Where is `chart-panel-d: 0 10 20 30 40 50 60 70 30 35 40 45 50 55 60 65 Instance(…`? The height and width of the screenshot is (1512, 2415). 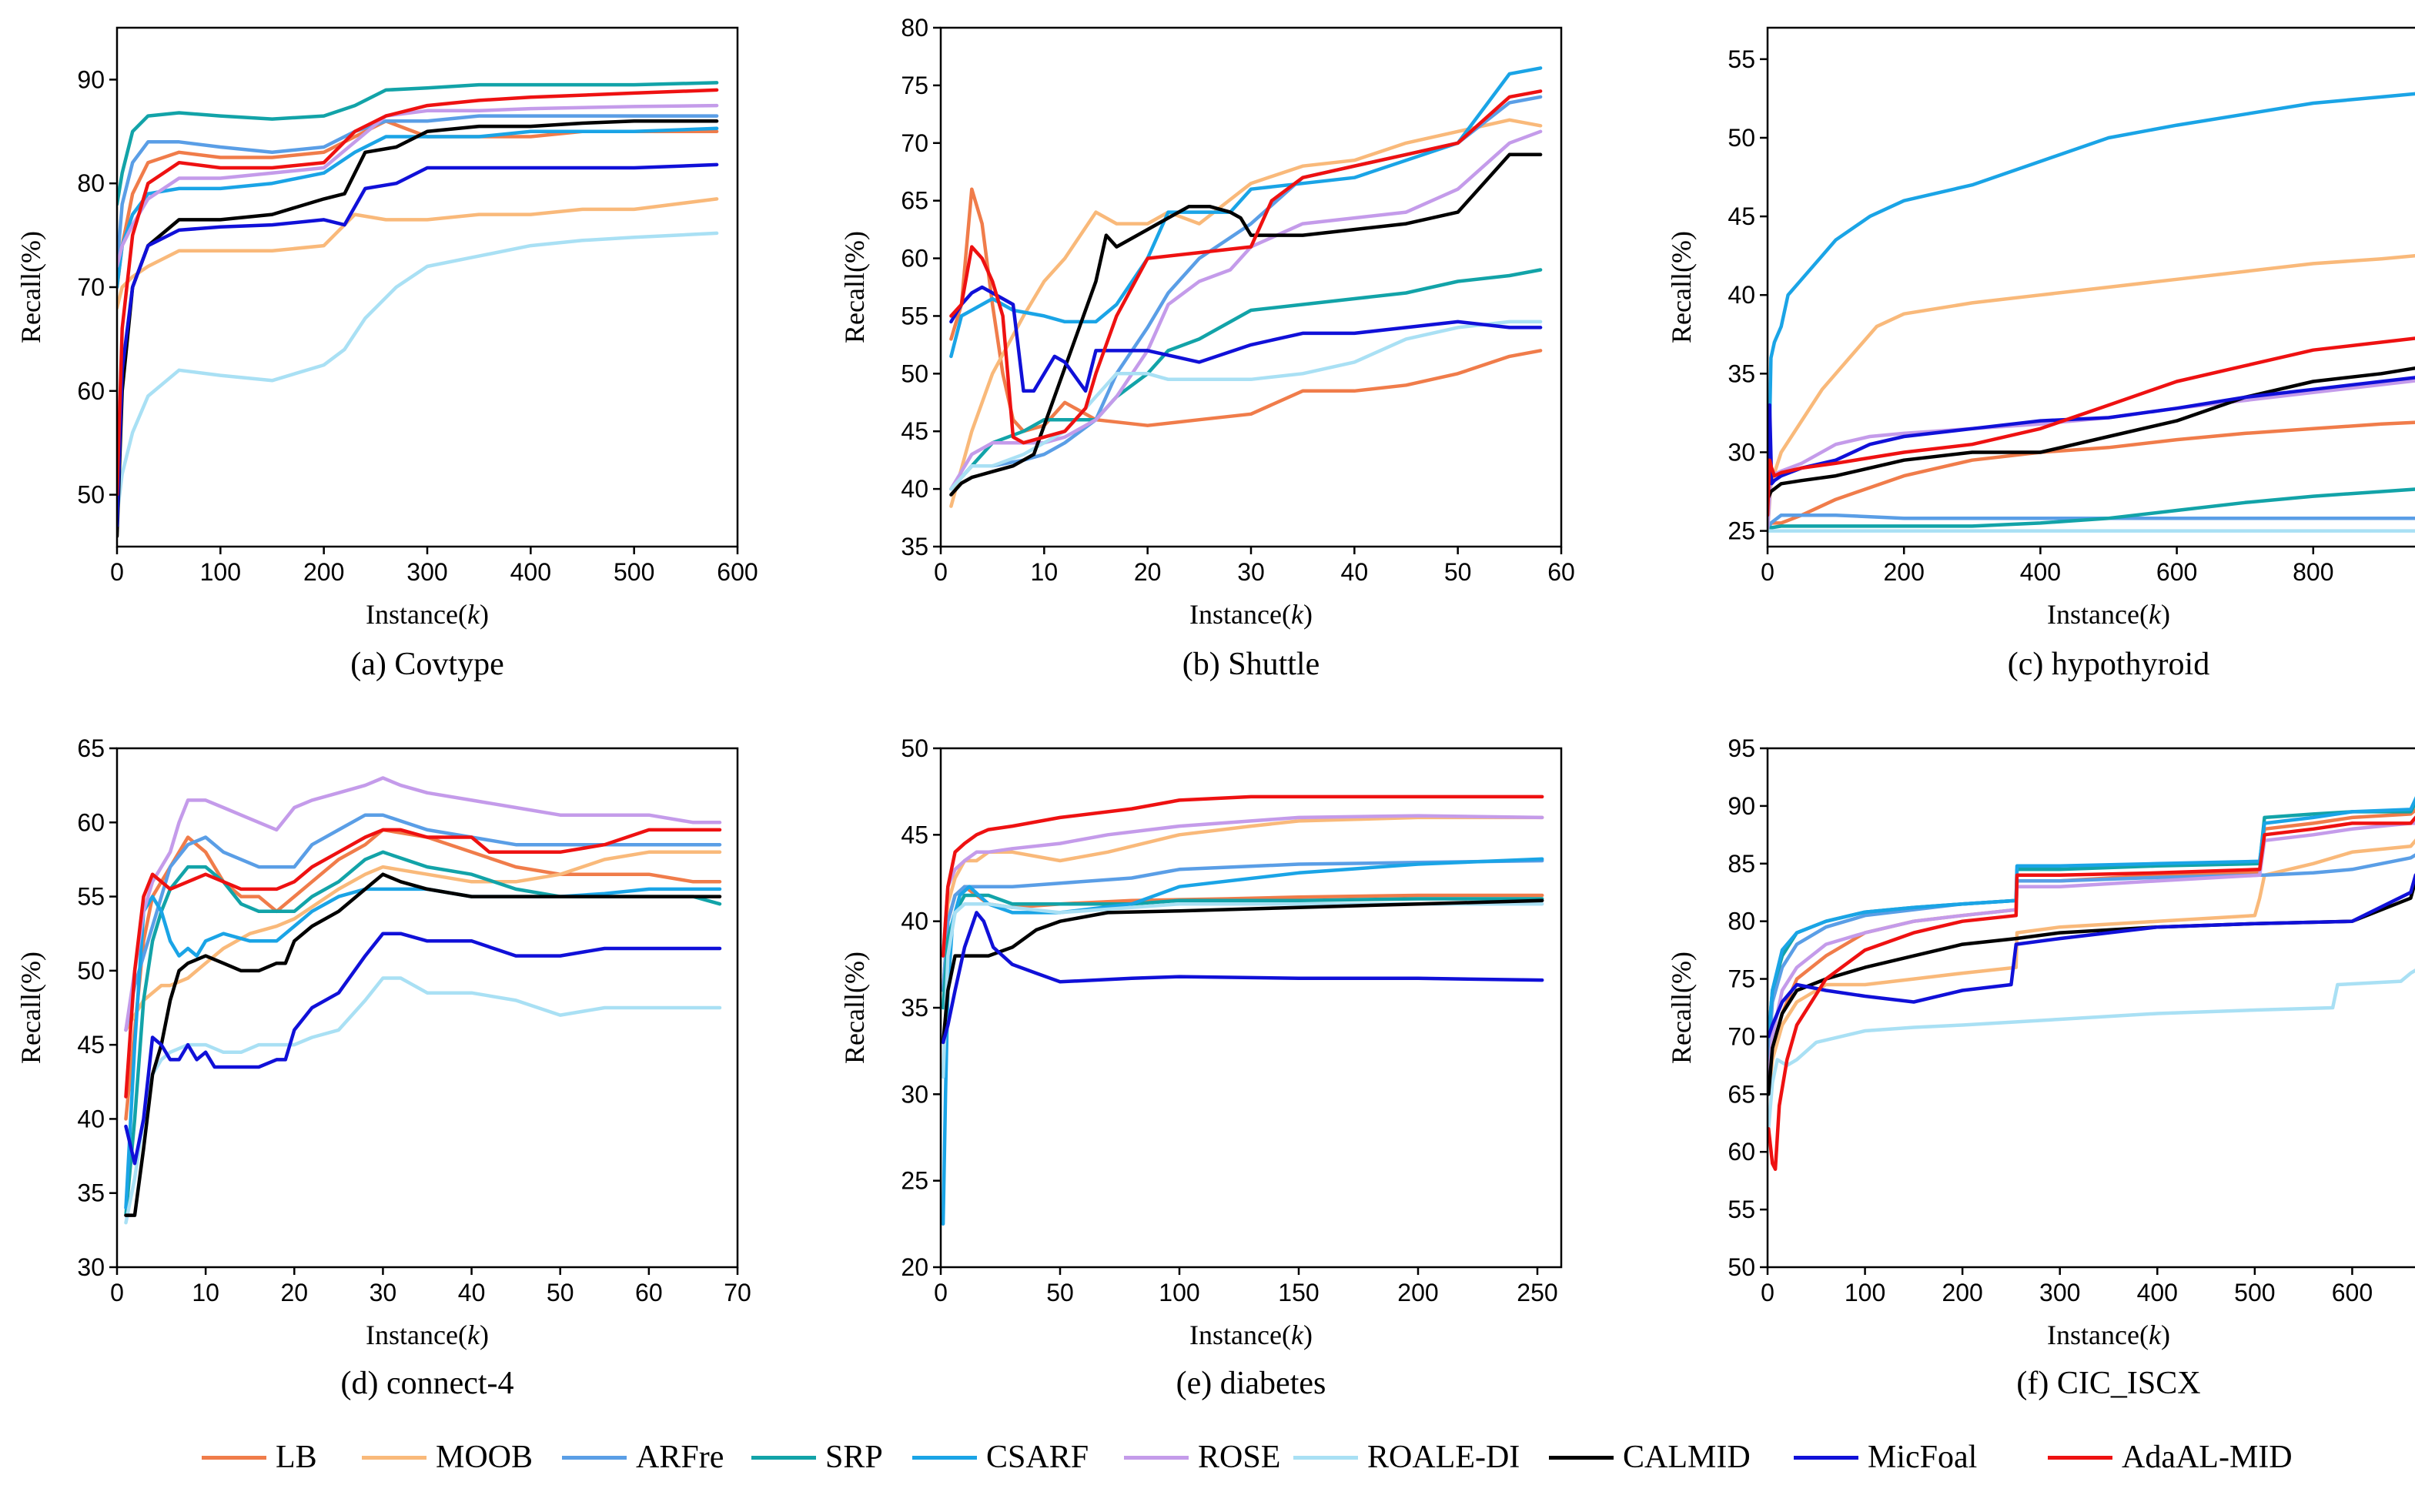 chart-panel-d: 0 10 20 30 40 50 60 70 30 35 40 45 50 55 60 65 Instance(… is located at coordinates (383, 1067).